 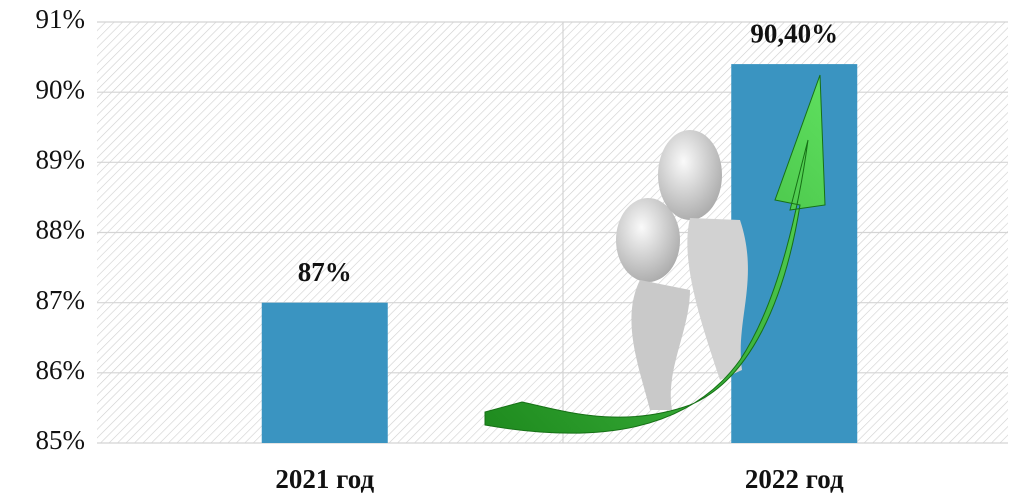 What do you see at coordinates (794, 479) in the screenshot?
I see `x-tick-label: 2022 год` at bounding box center [794, 479].